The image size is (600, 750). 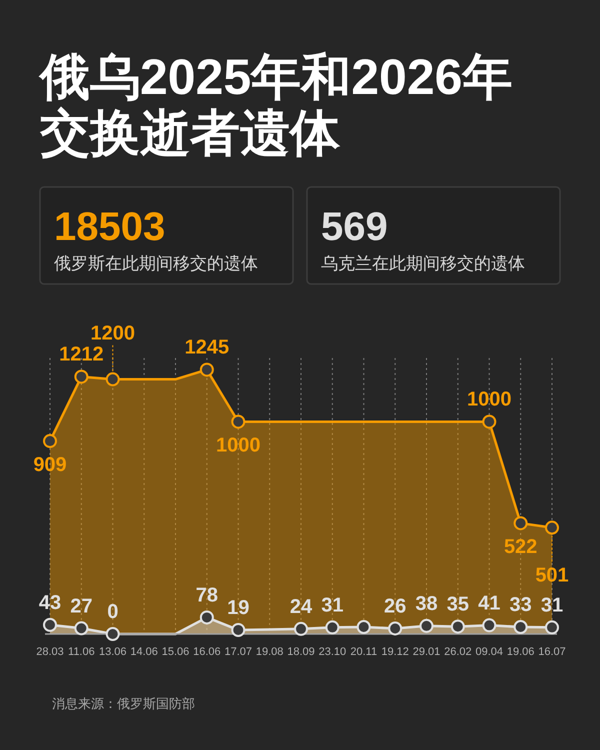 What do you see at coordinates (423, 263) in the screenshot?
I see `category-label: 乌克兰在此期间移交的遗体` at bounding box center [423, 263].